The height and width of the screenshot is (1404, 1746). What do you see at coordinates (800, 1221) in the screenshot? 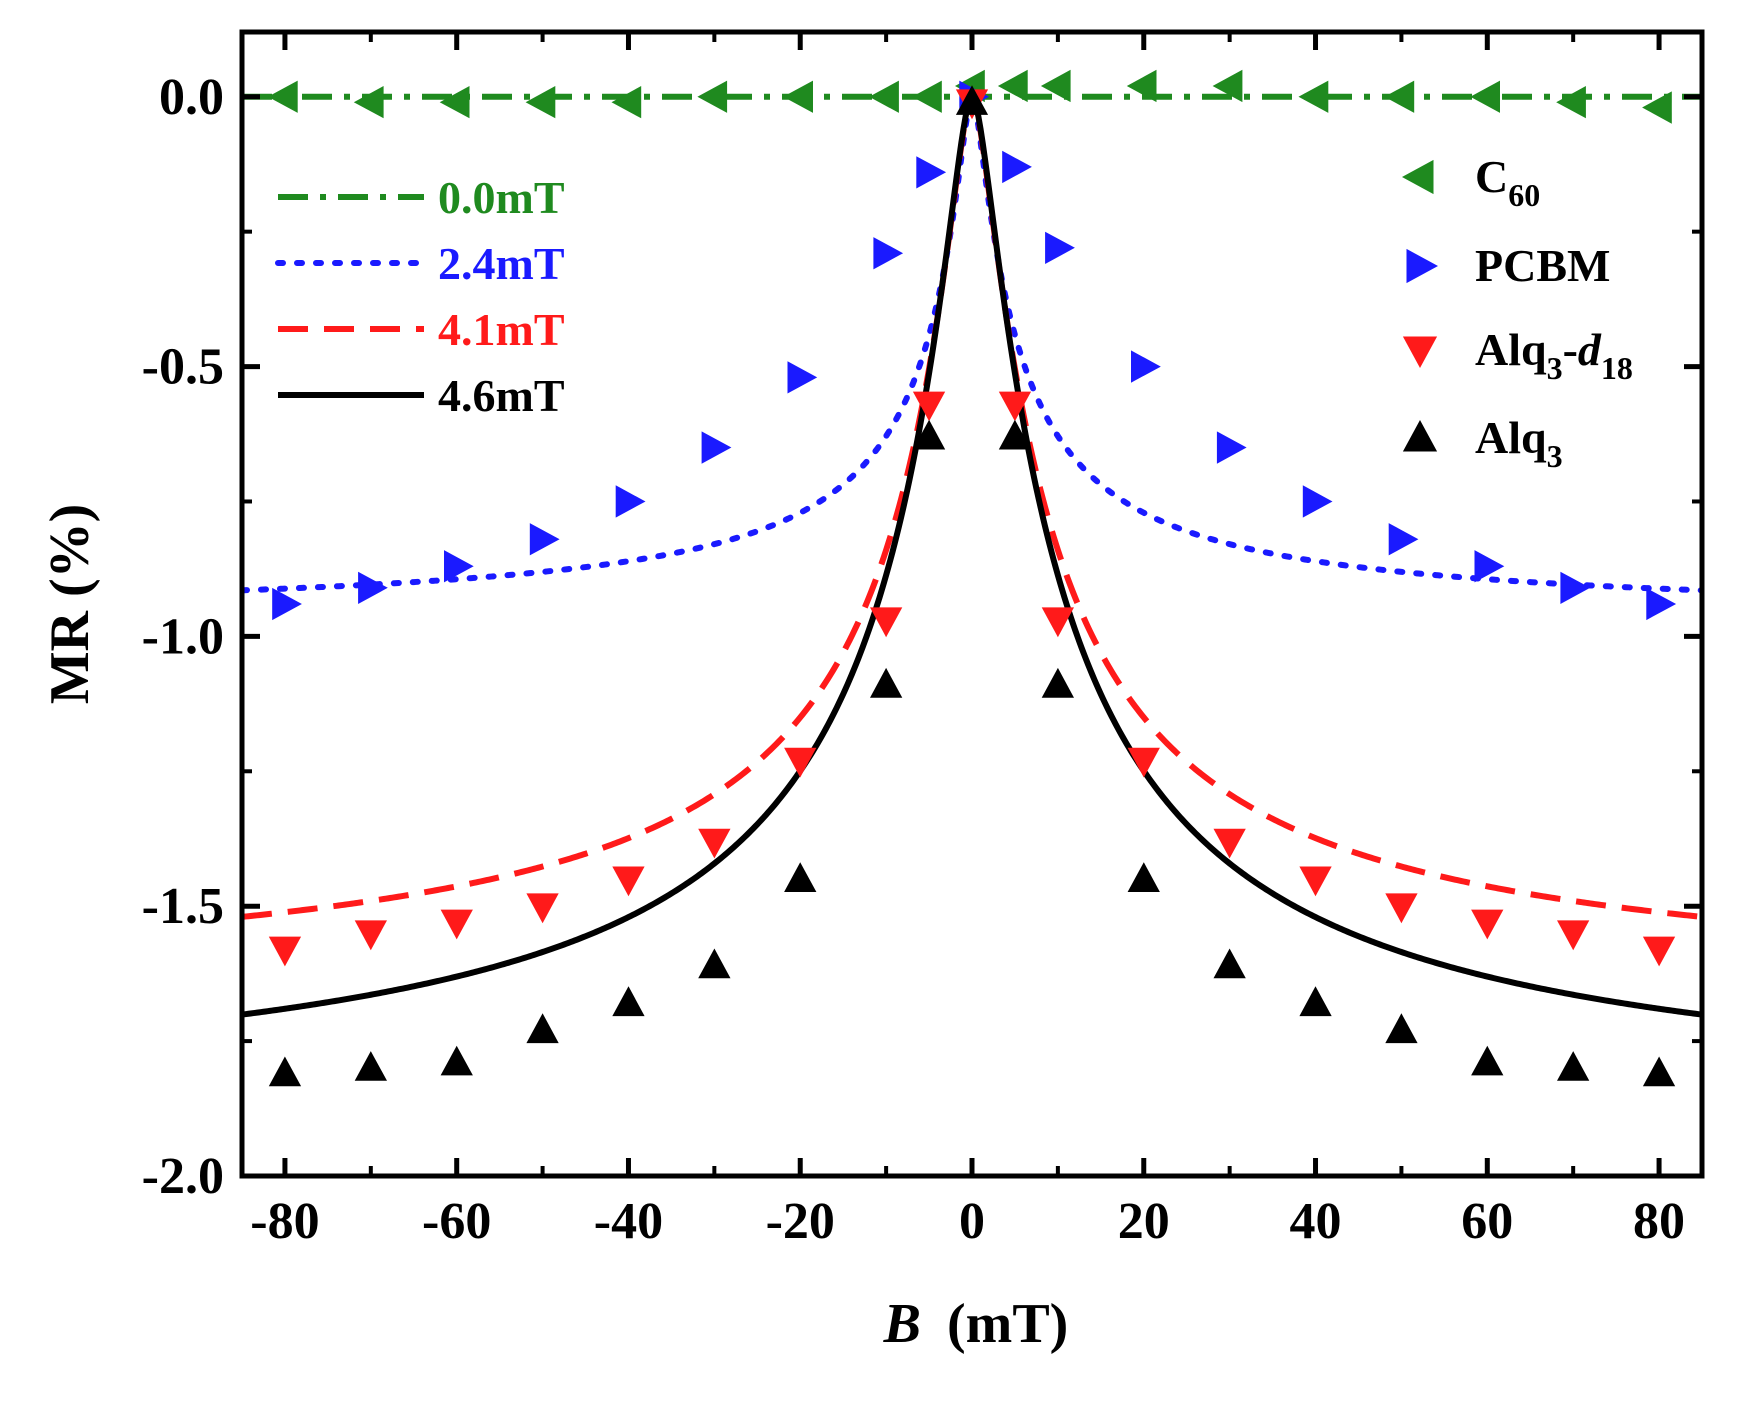
I see `x-tick-label: -20` at bounding box center [800, 1221].